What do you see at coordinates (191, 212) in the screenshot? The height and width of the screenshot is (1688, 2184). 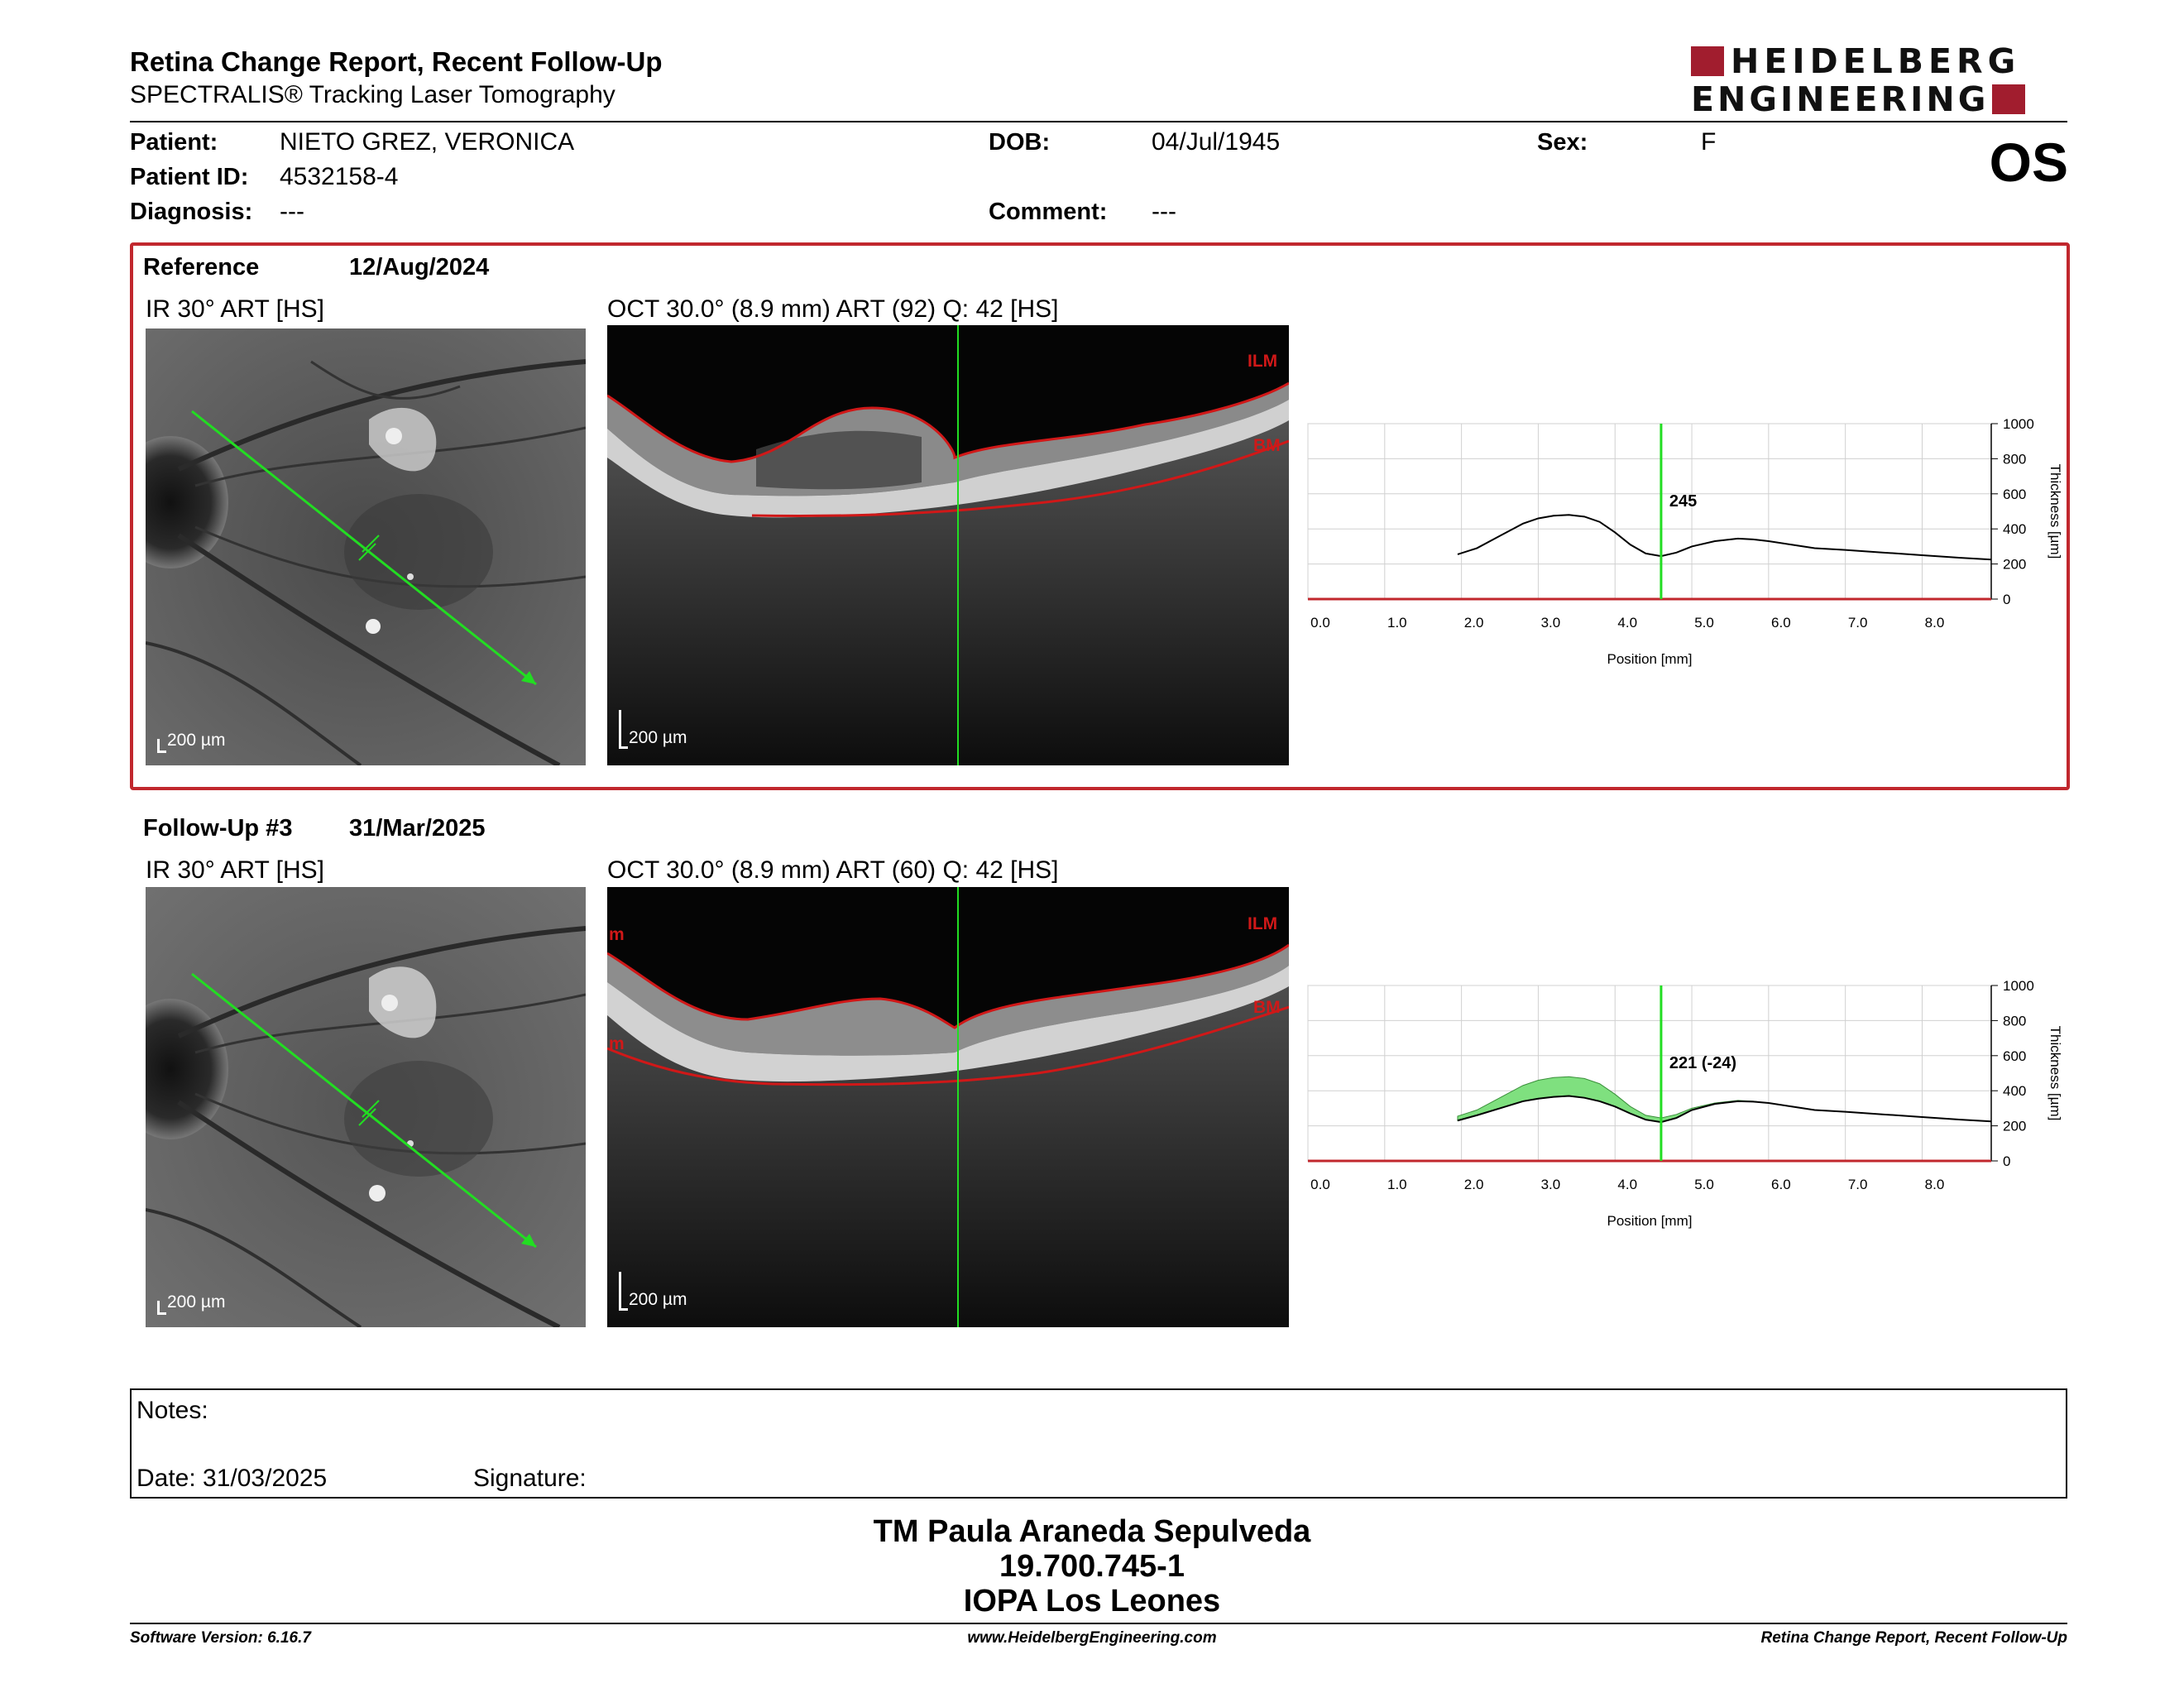 I see `diagnosis-label: Diagnosis:` at bounding box center [191, 212].